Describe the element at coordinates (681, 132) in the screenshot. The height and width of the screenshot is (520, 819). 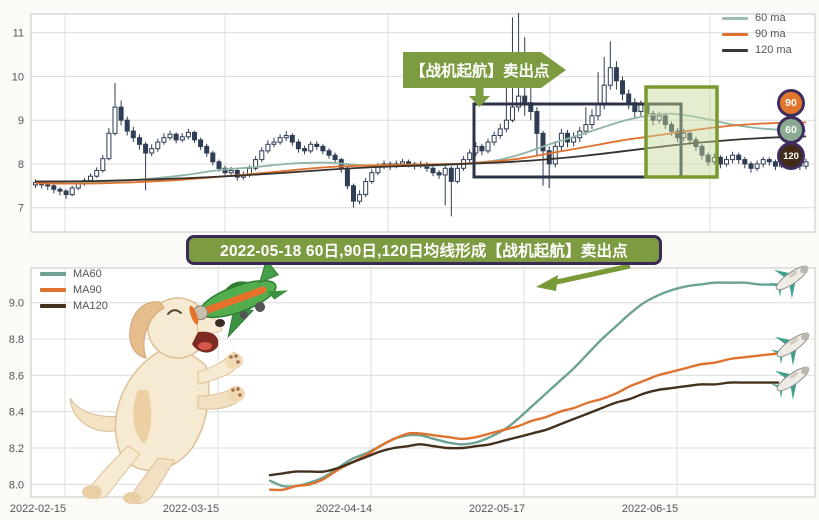
I see `highlight-box-green` at that location.